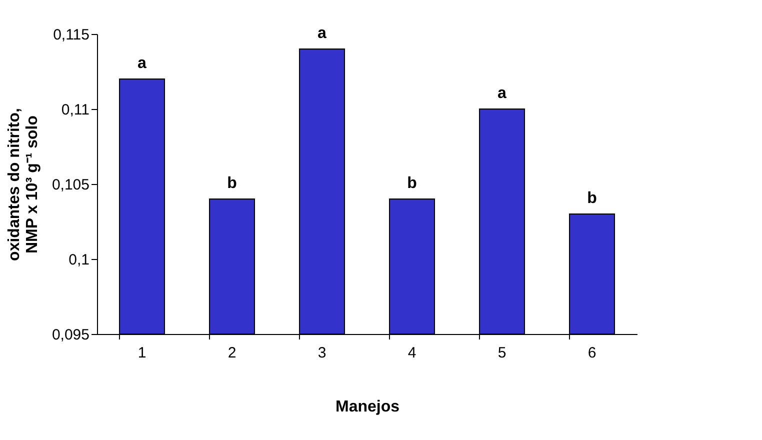 This screenshot has width=762, height=440. I want to click on y-tick-label: 0,105, so click(71, 185).